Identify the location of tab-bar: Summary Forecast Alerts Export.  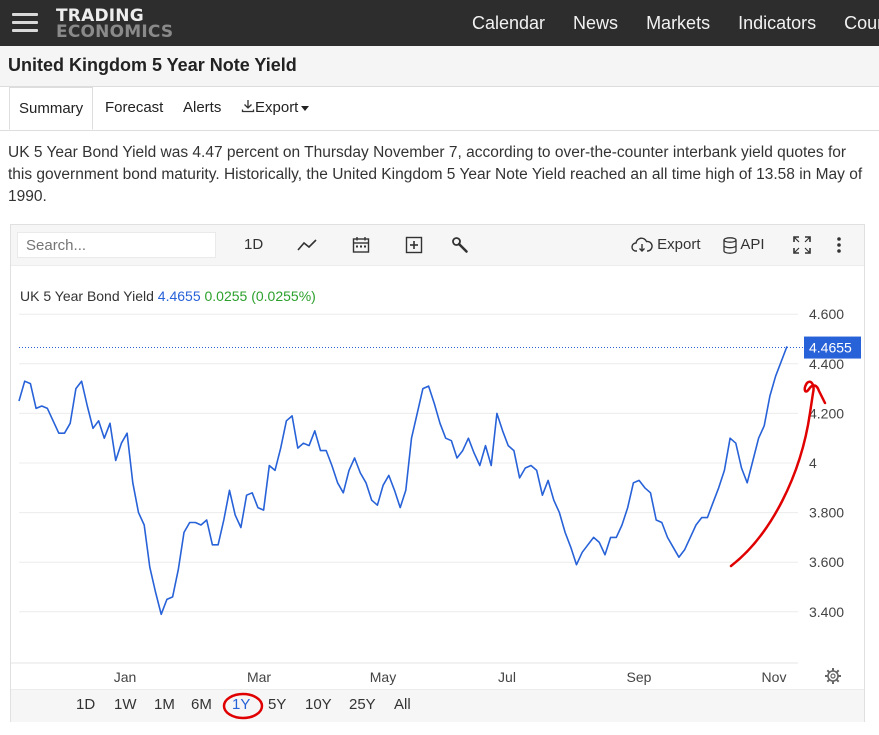
(439, 109).